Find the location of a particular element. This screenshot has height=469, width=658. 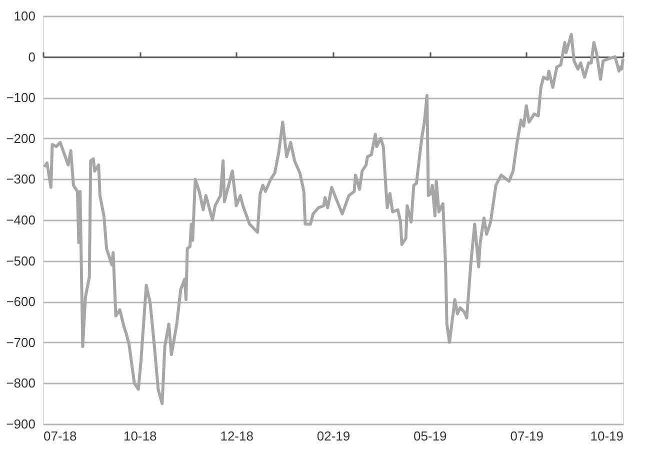

y-tick-label: −400 is located at coordinates (21, 220).